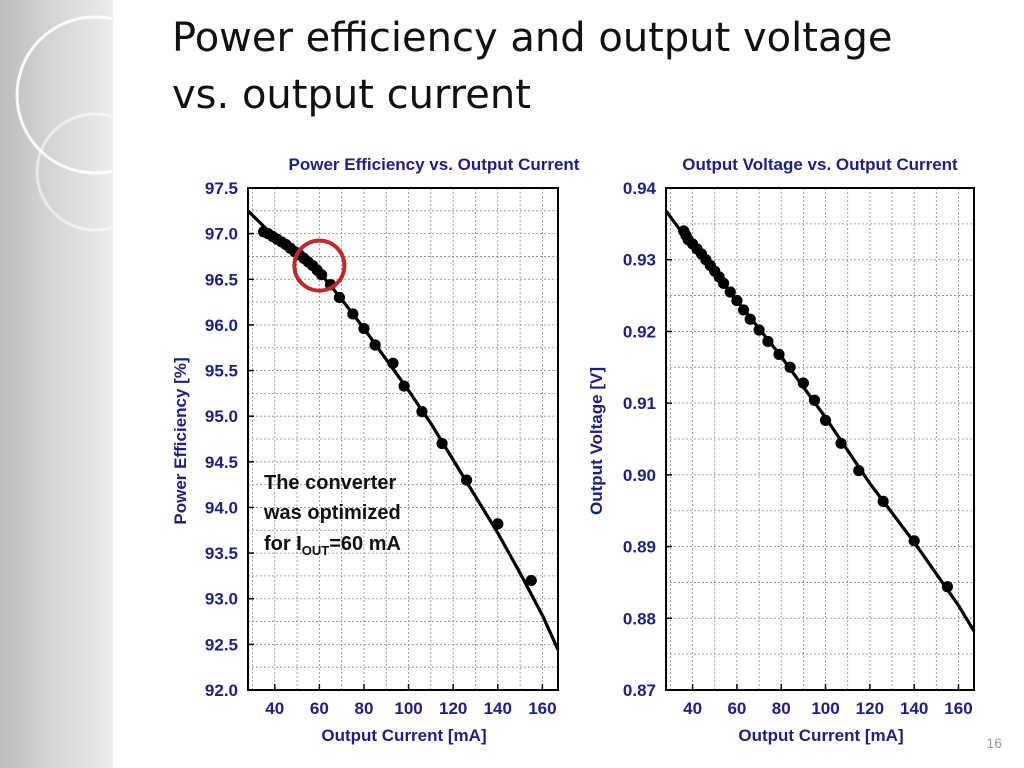 The width and height of the screenshot is (1024, 768). I want to click on efficiency-x-tick-label: 140, so click(498, 708).